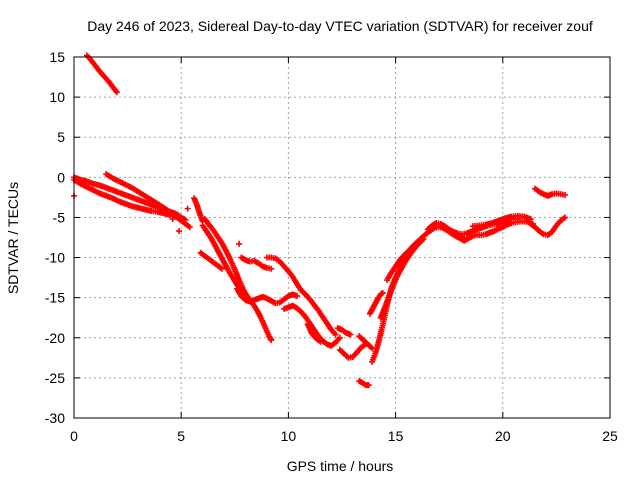 The width and height of the screenshot is (640, 480). I want to click on y-tick-label: -5, so click(59, 217).